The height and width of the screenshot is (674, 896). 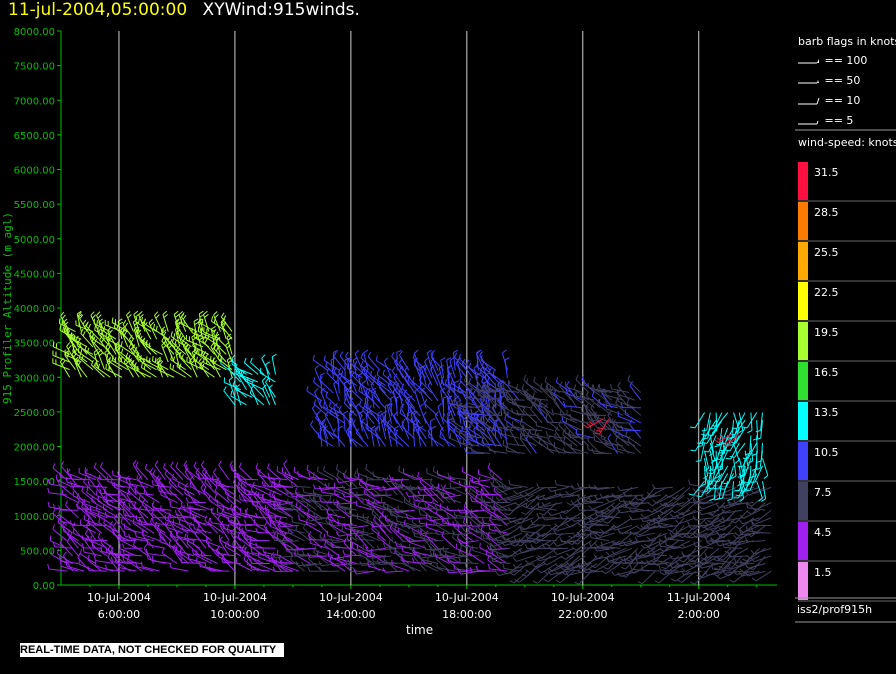 What do you see at coordinates (826, 172) in the screenshot?
I see `speed-scale-label: 31.5` at bounding box center [826, 172].